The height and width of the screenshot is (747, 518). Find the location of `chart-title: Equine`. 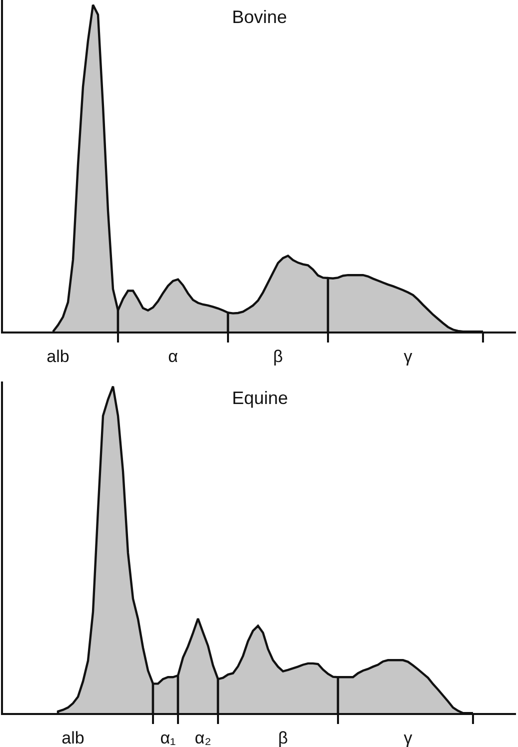

chart-title: Equine is located at coordinates (260, 398).